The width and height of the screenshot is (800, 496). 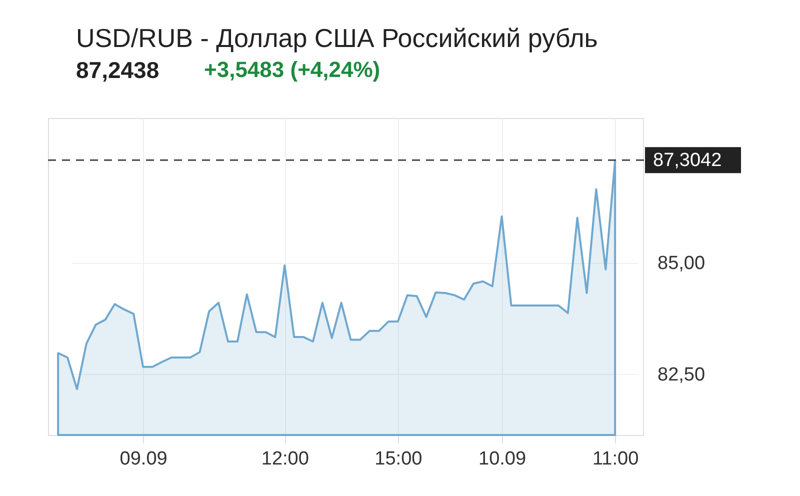 I want to click on y-tick-label: 82,50, so click(x=682, y=375).